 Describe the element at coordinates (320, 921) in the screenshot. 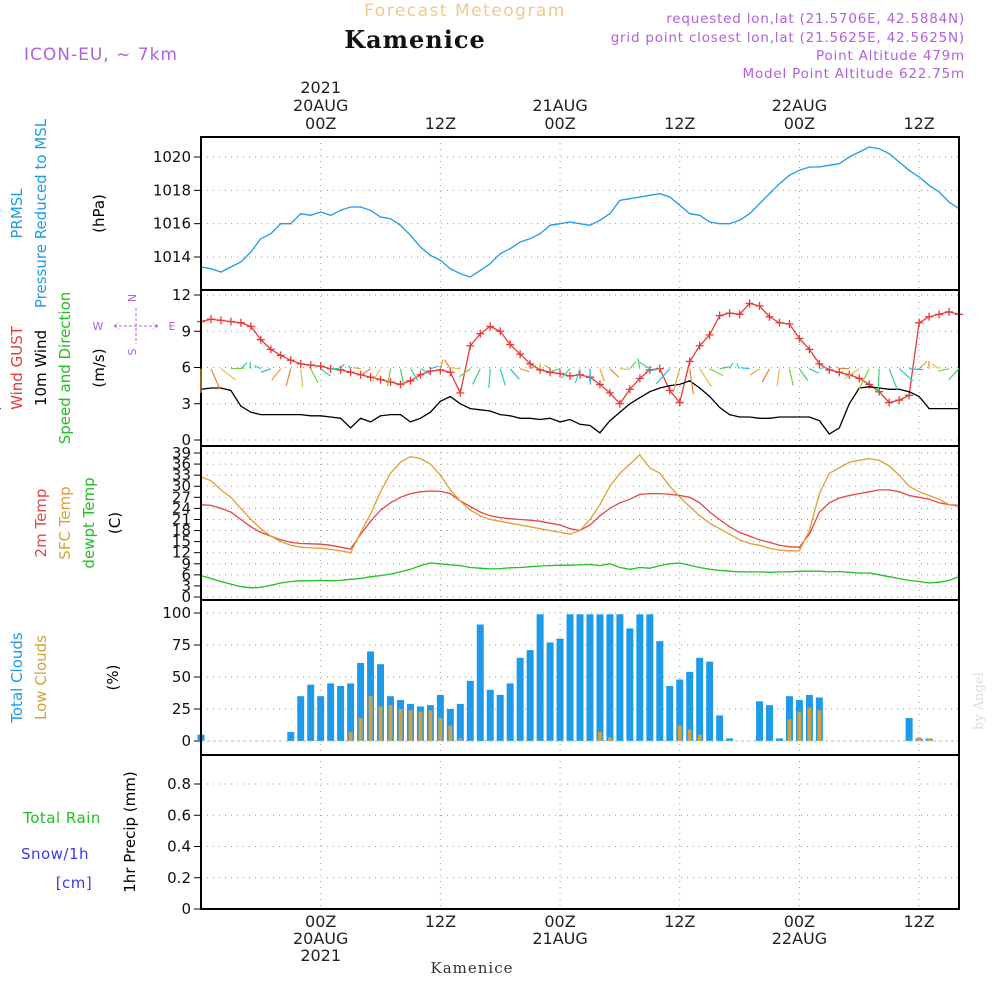

I see `time-tick-label-bottom: 00Z` at that location.